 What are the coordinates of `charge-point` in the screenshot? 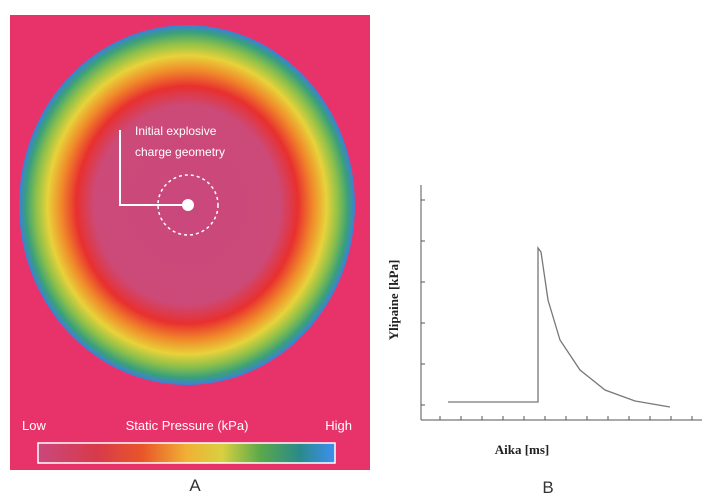 It's located at (188, 205).